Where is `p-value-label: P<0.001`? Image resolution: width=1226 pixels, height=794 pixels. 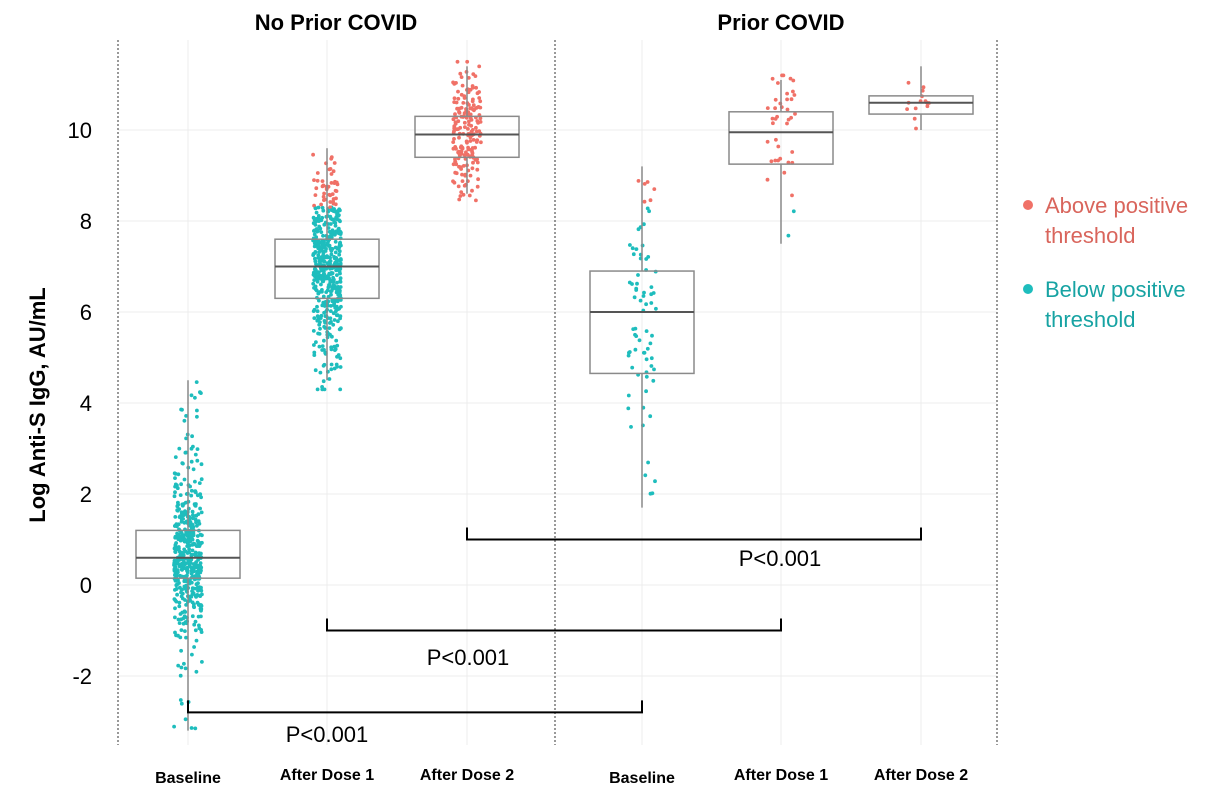 p-value-label: P<0.001 is located at coordinates (468, 657).